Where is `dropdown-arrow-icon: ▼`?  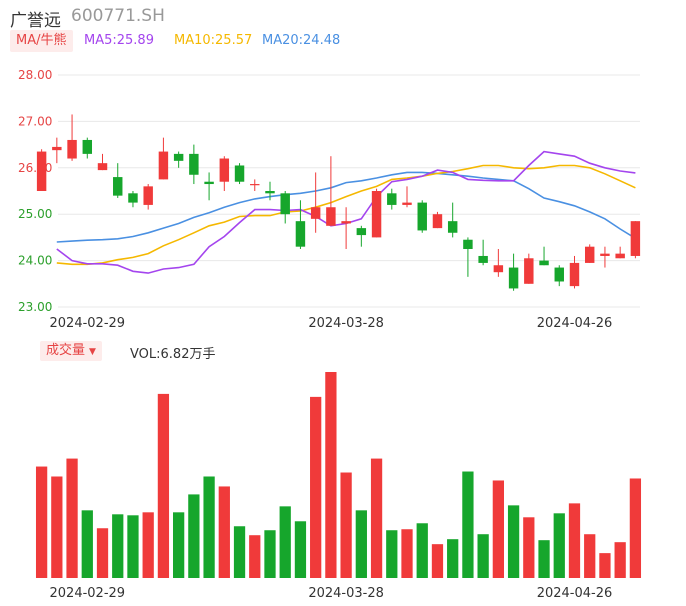
dropdown-arrow-icon: ▼ is located at coordinates (92, 352).